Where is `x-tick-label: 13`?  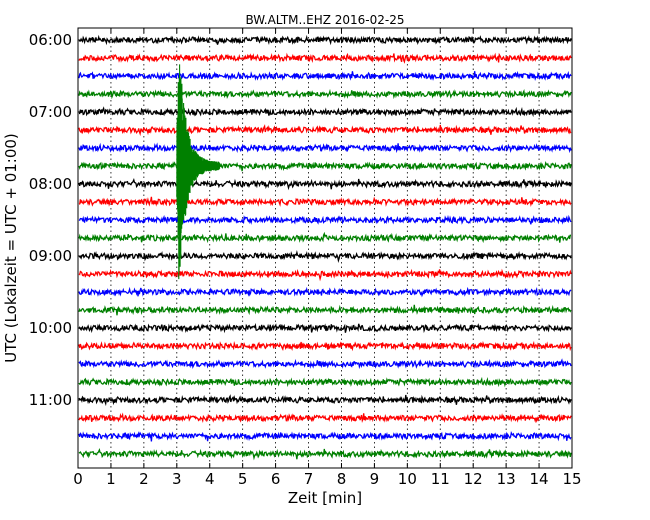 x-tick-label: 13 is located at coordinates (506, 479).